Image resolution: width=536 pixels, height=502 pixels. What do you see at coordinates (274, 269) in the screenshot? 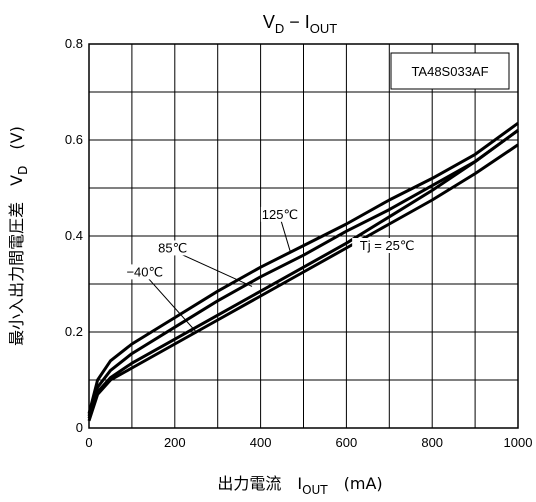
I see `annotations: 125℃ 85℃ Tj = 25℃ −40℃` at bounding box center [274, 269].